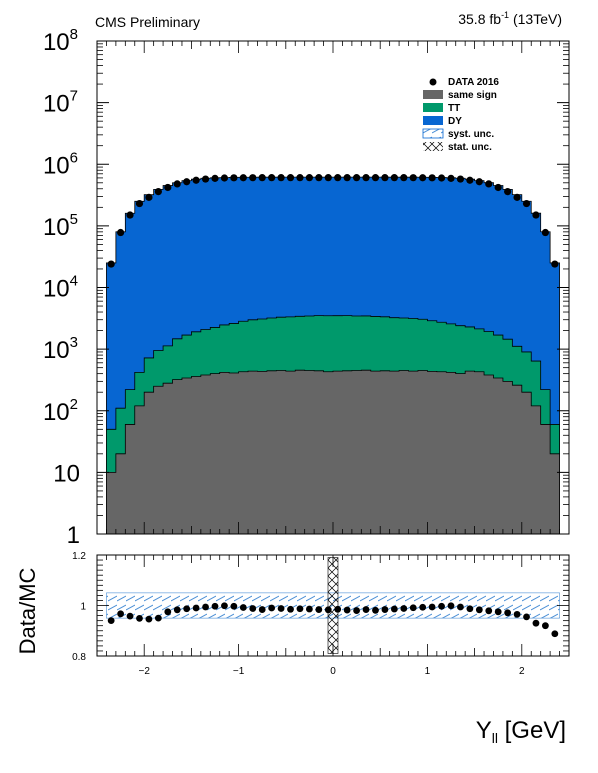 The width and height of the screenshot is (598, 773). I want to click on luminosity-label: 35.8 fb-1 (13TeV), so click(510, 18).